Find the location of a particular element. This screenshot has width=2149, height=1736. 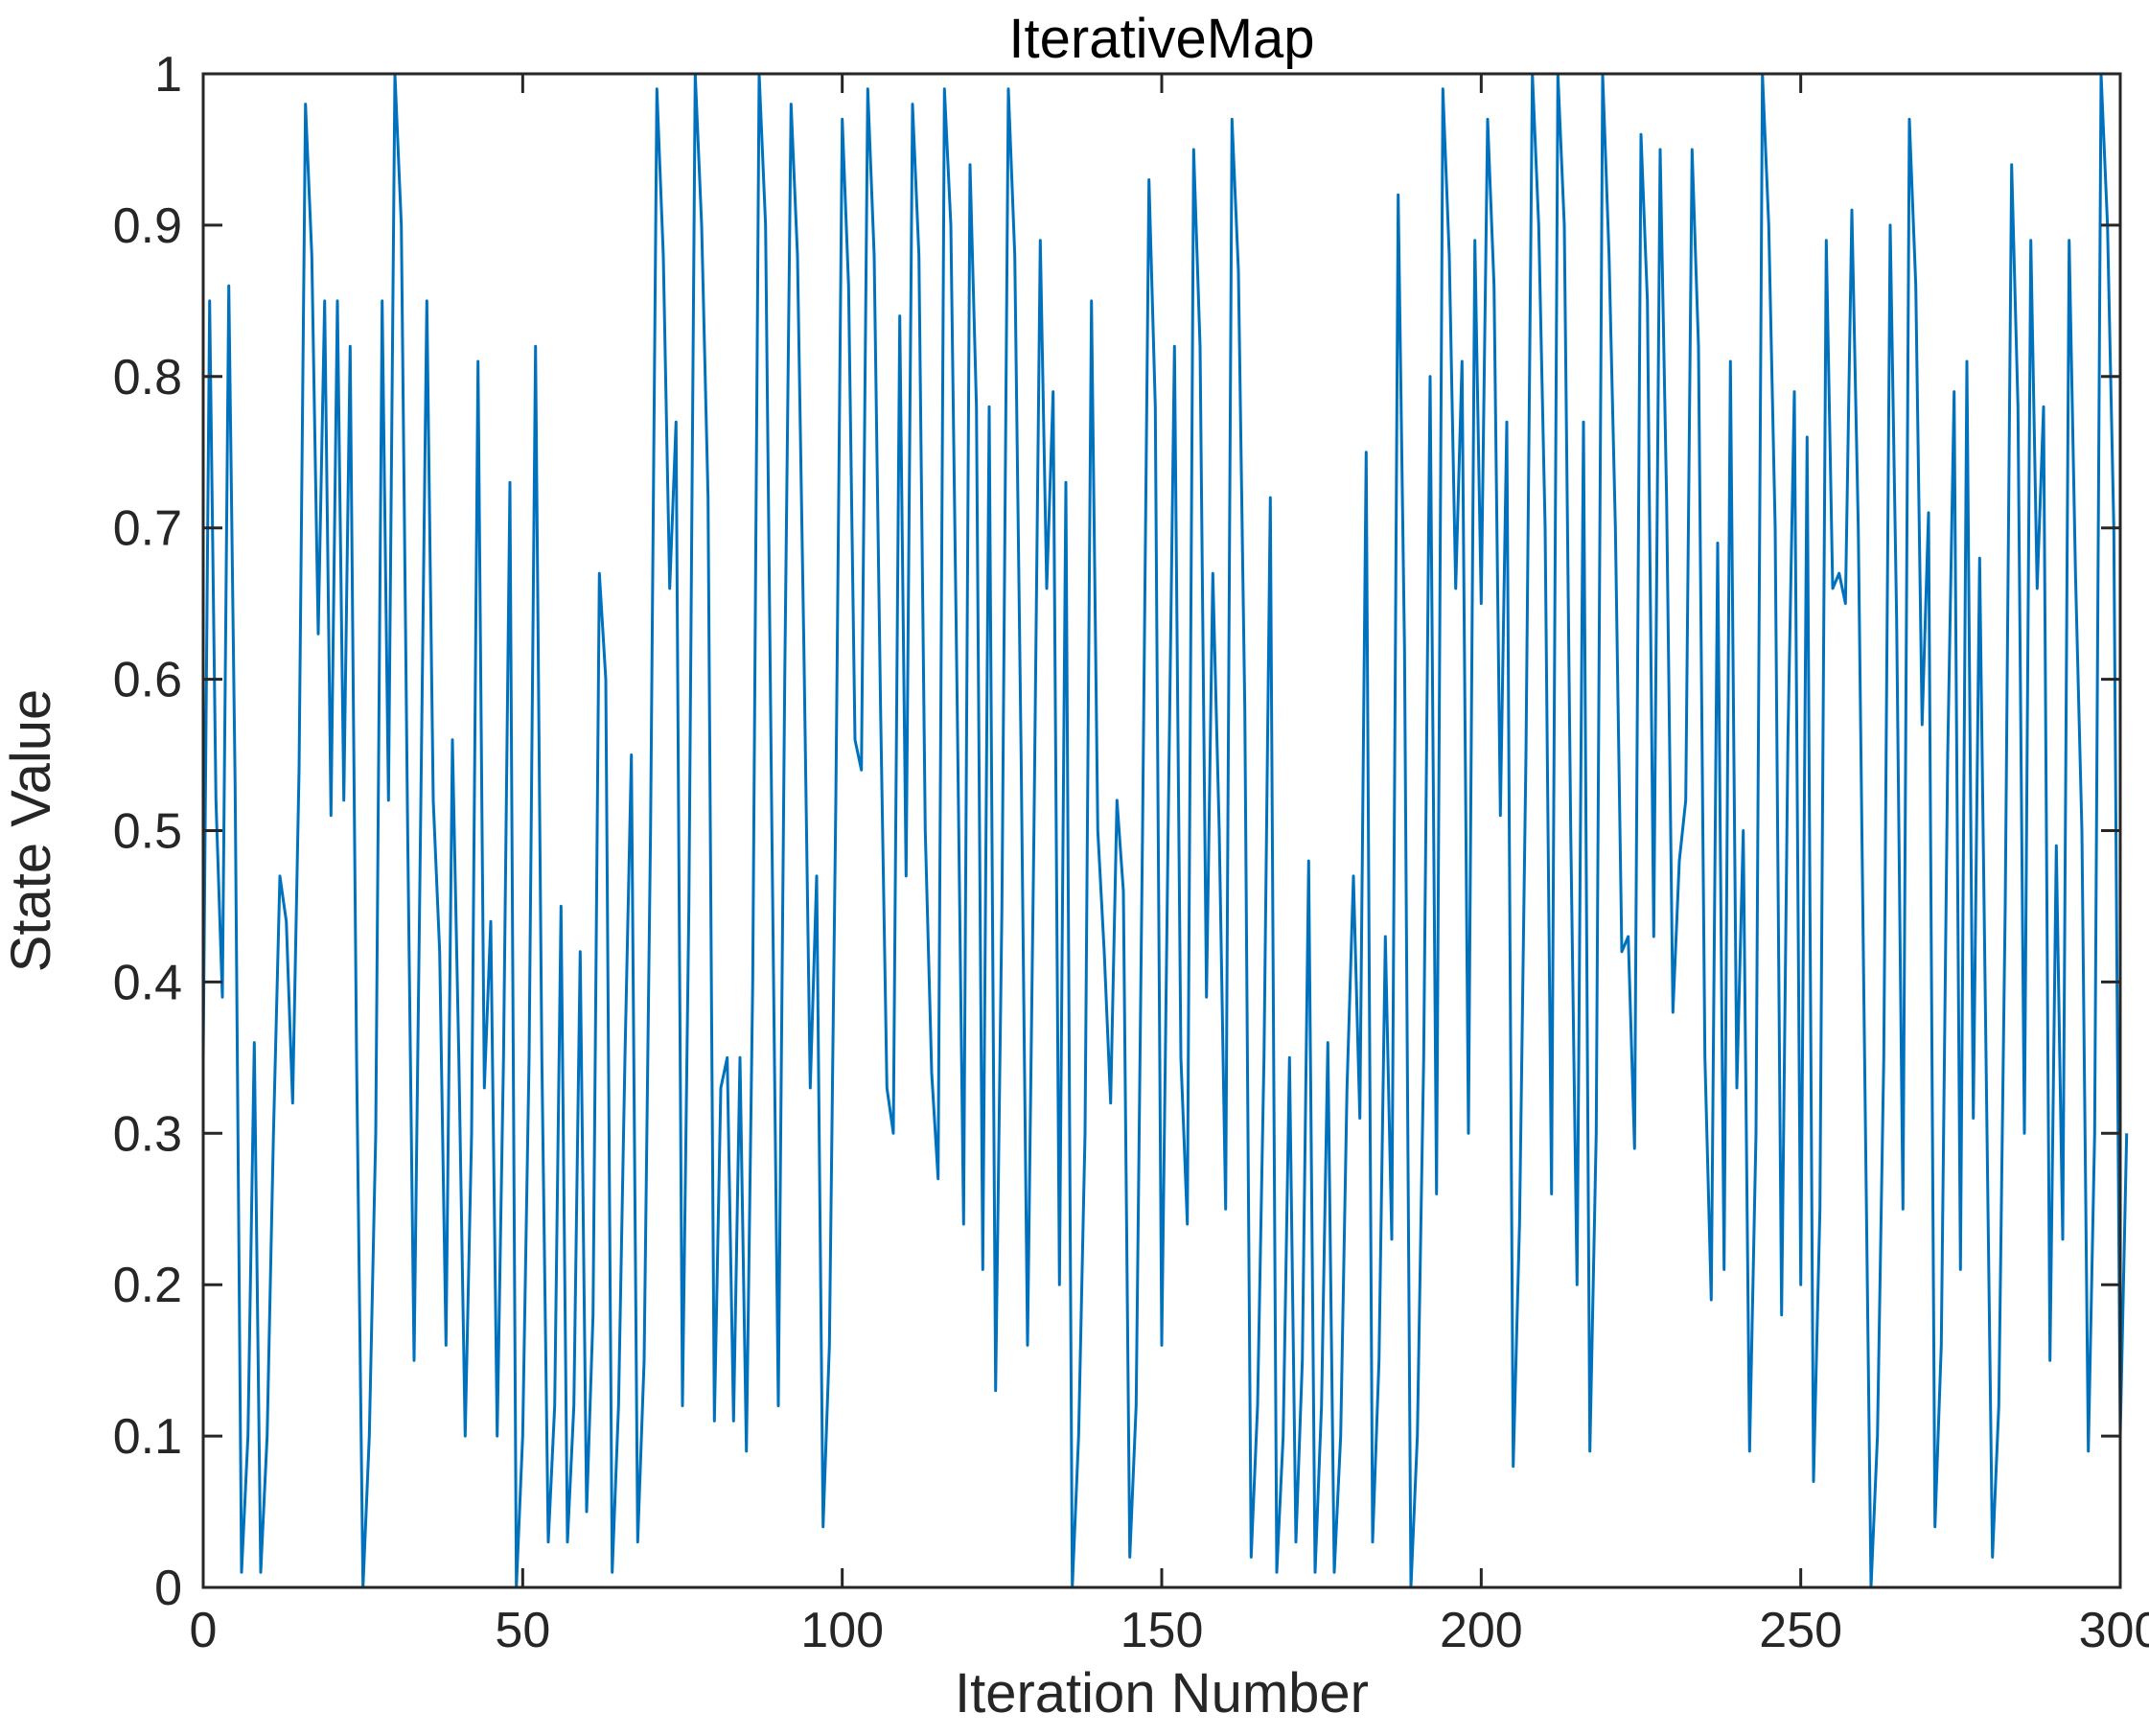

x-tick-label: 50 is located at coordinates (522, 1631).